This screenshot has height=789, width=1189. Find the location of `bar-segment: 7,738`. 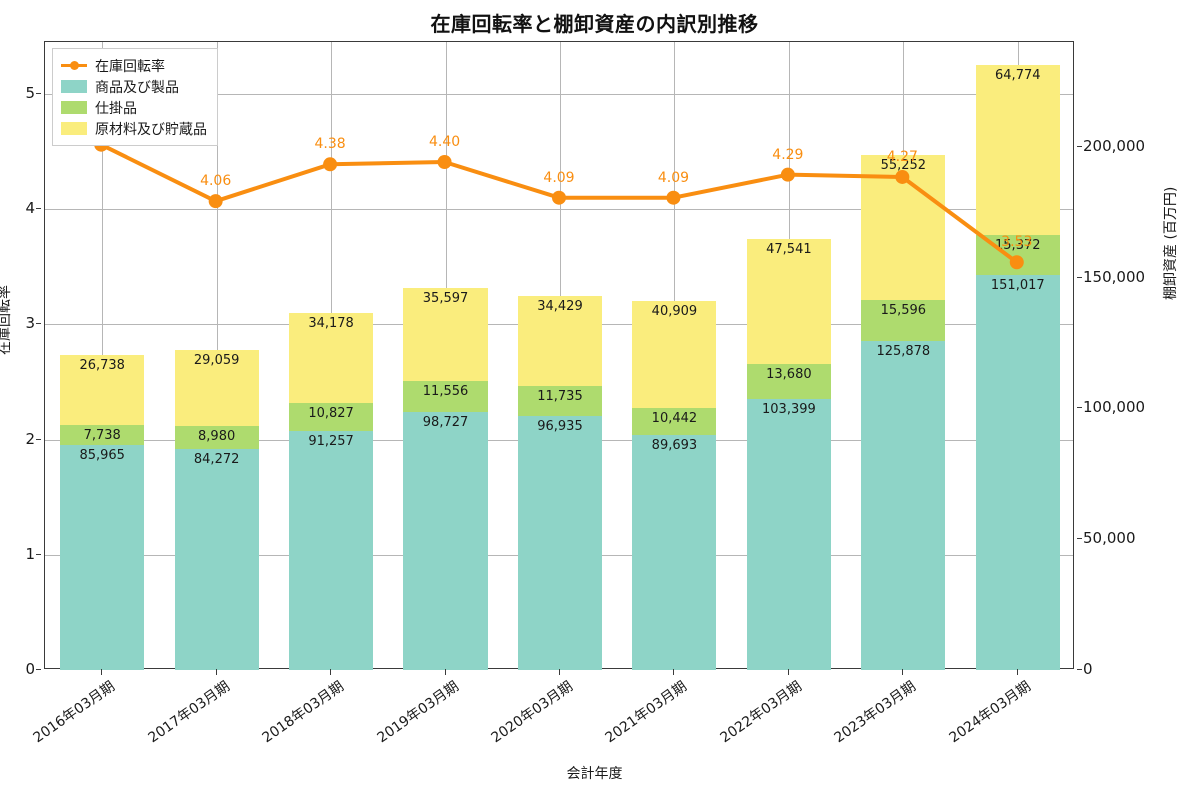

bar-segment: 7,738 is located at coordinates (102, 435).